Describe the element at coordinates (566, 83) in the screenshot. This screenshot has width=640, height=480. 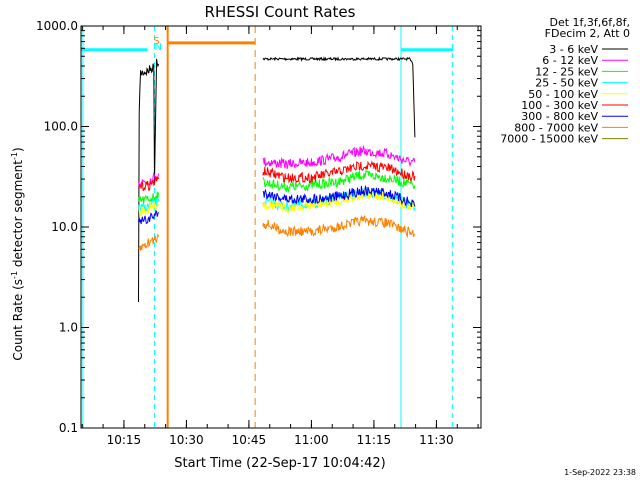
I see `legend-entry-label: 25 - 50 keV` at that location.